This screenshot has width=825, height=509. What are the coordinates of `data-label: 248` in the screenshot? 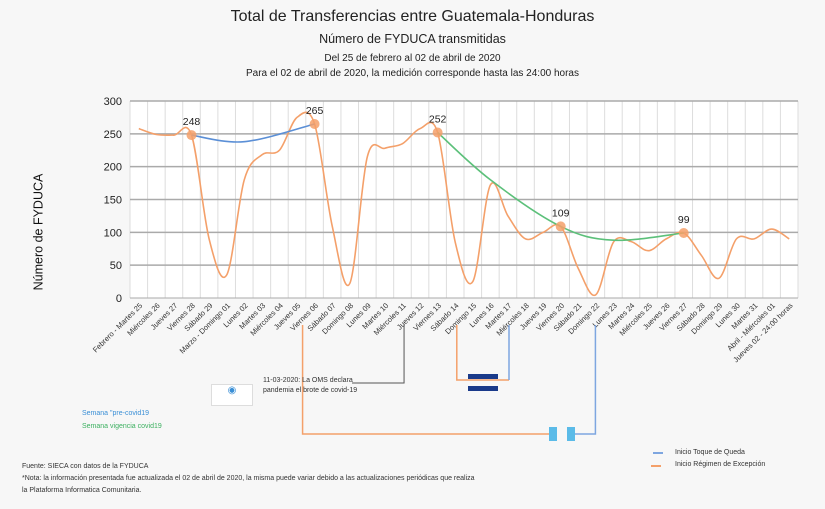 It's located at (192, 122).